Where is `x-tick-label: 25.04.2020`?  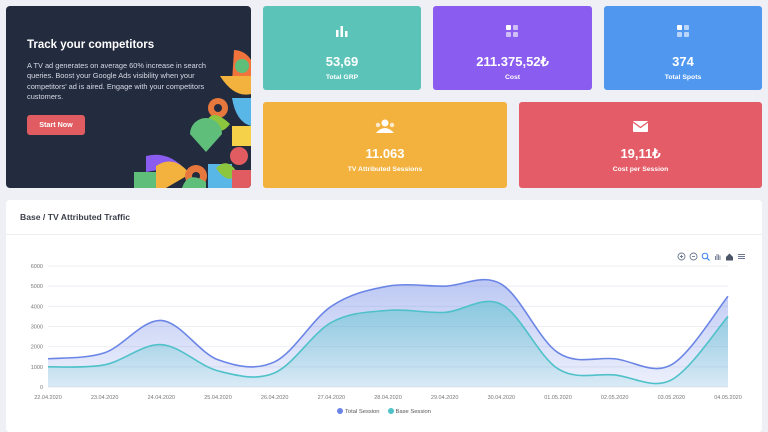 x-tick-label: 25.04.2020 is located at coordinates (218, 398).